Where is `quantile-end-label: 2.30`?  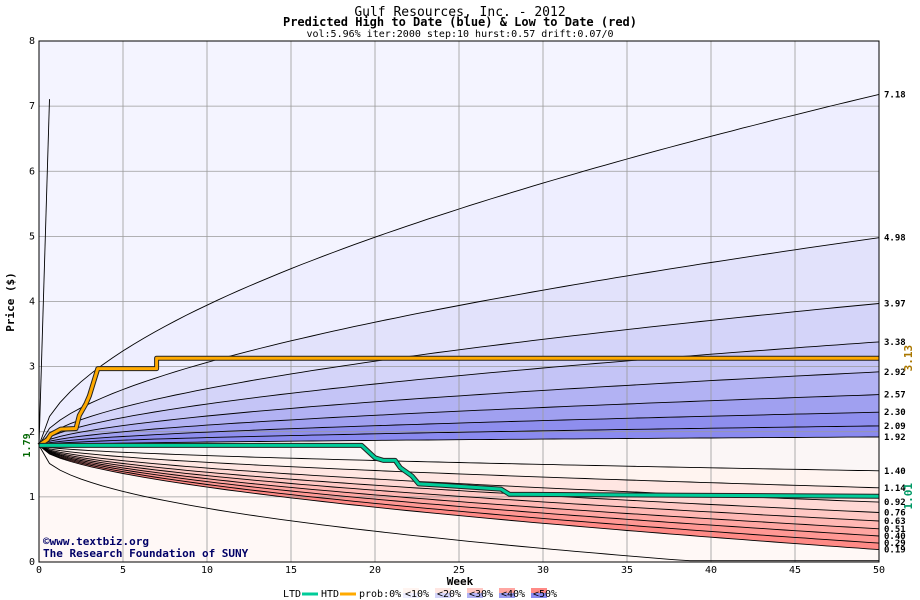
quantile-end-label: 2.30 is located at coordinates (895, 413).